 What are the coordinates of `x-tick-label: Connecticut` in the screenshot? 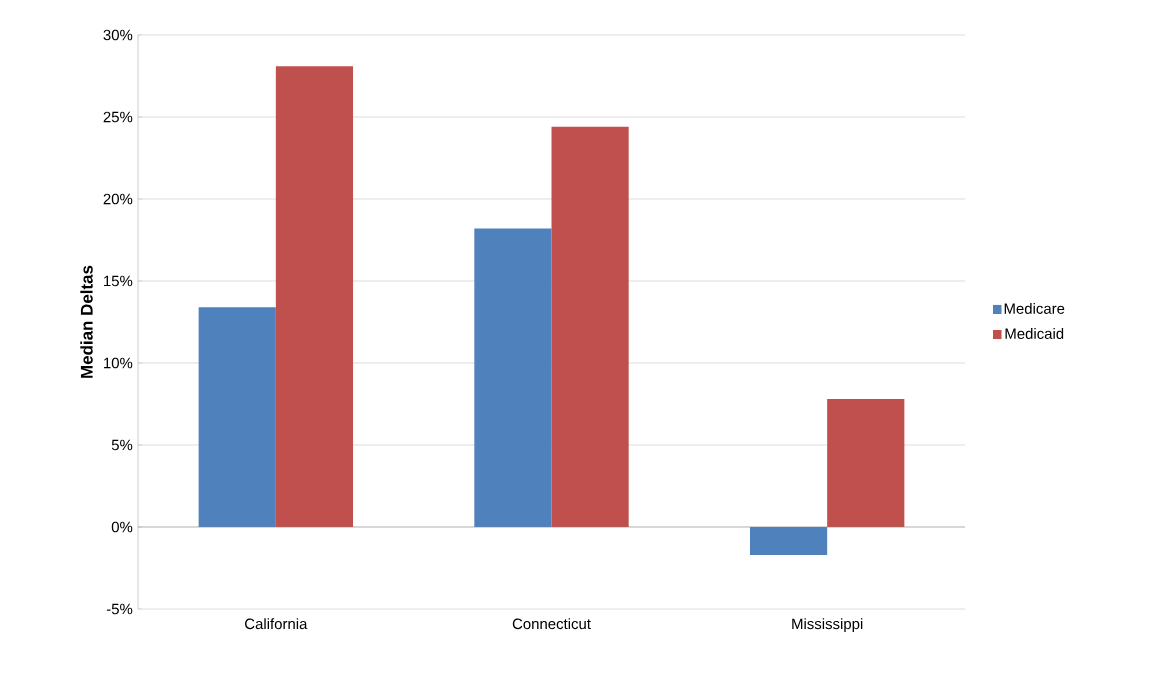 It's located at (551, 624).